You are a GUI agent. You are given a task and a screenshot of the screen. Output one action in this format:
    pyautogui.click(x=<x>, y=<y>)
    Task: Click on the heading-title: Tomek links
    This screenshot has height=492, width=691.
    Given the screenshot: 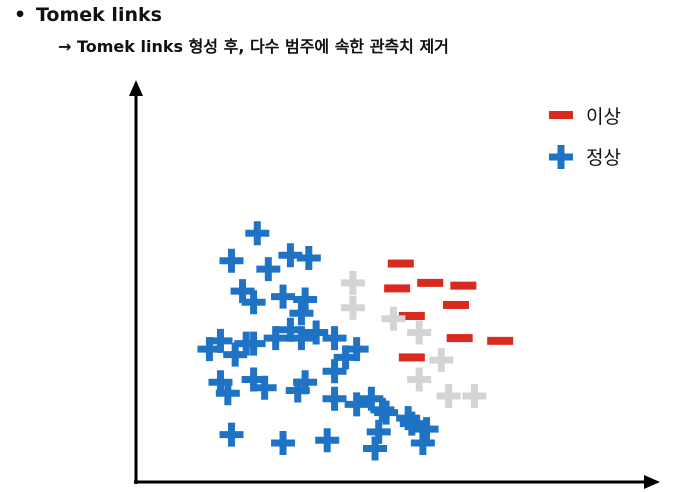 What is the action you would take?
    pyautogui.click(x=99, y=15)
    